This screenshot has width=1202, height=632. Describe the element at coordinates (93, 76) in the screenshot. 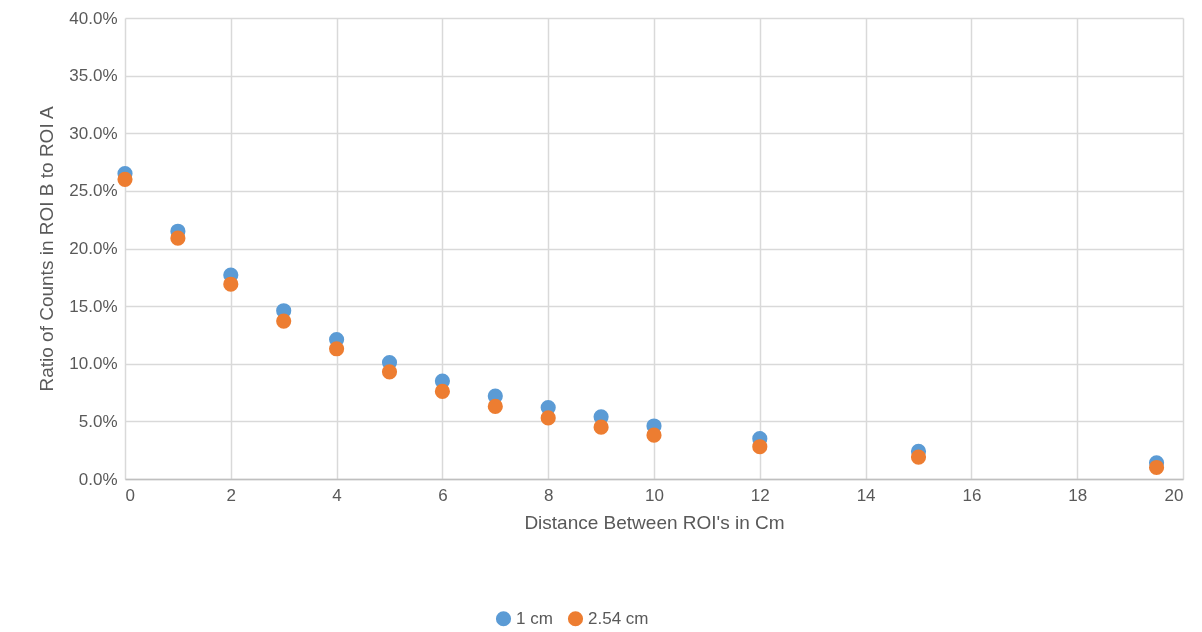

I see `y-tick-label: 35.0%` at that location.